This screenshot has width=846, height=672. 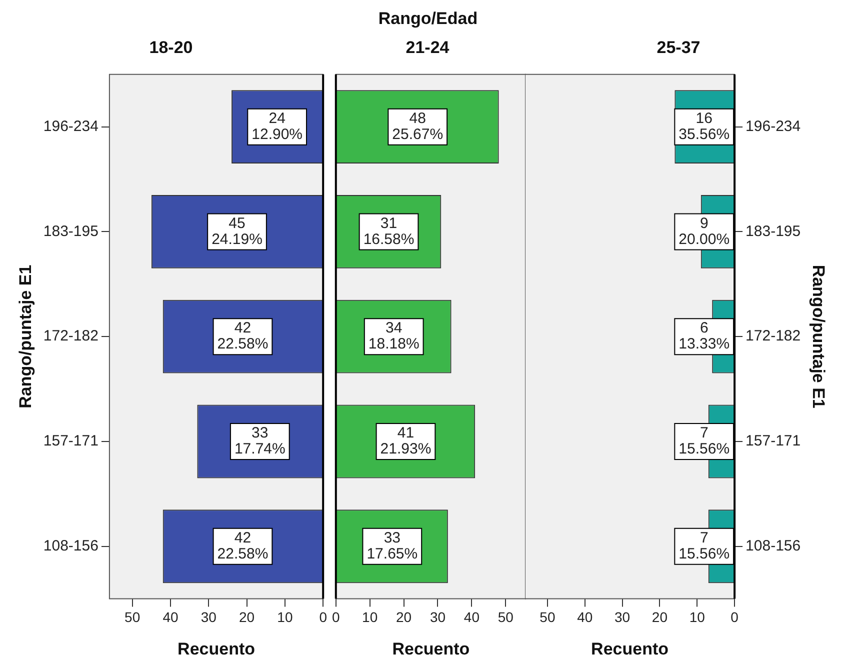 I want to click on chart-subtitle: 18-20, so click(x=171, y=47).